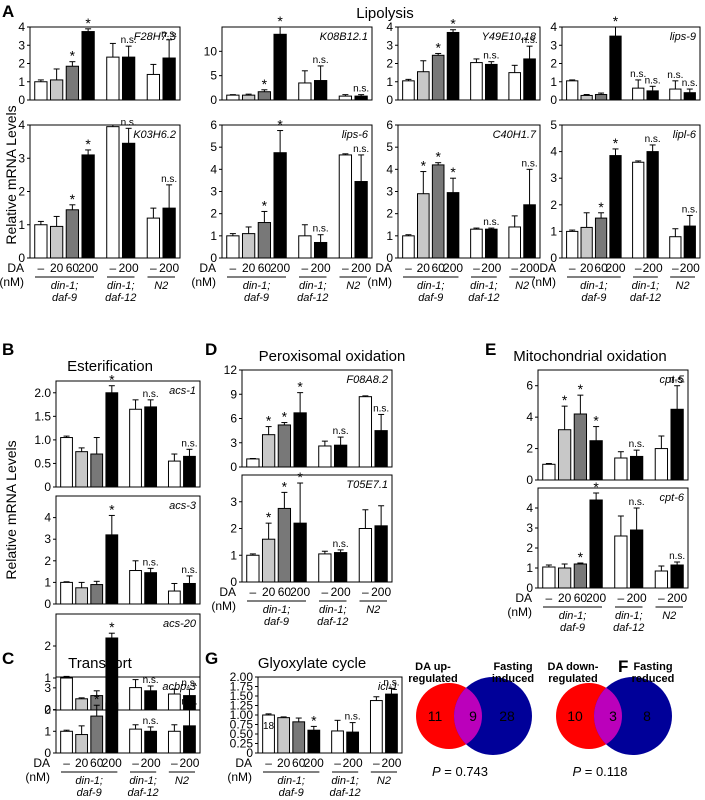 This screenshot has width=705, height=800. Describe the element at coordinates (112, 546) in the screenshot. I see `bar-count-label: 23` at that location.